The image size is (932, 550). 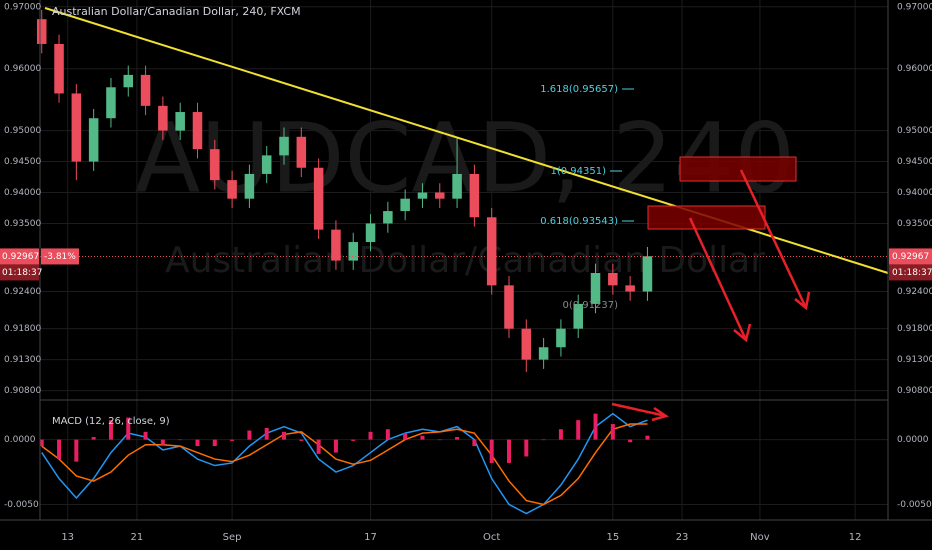 I want to click on change-badge, so click(x=60, y=256).